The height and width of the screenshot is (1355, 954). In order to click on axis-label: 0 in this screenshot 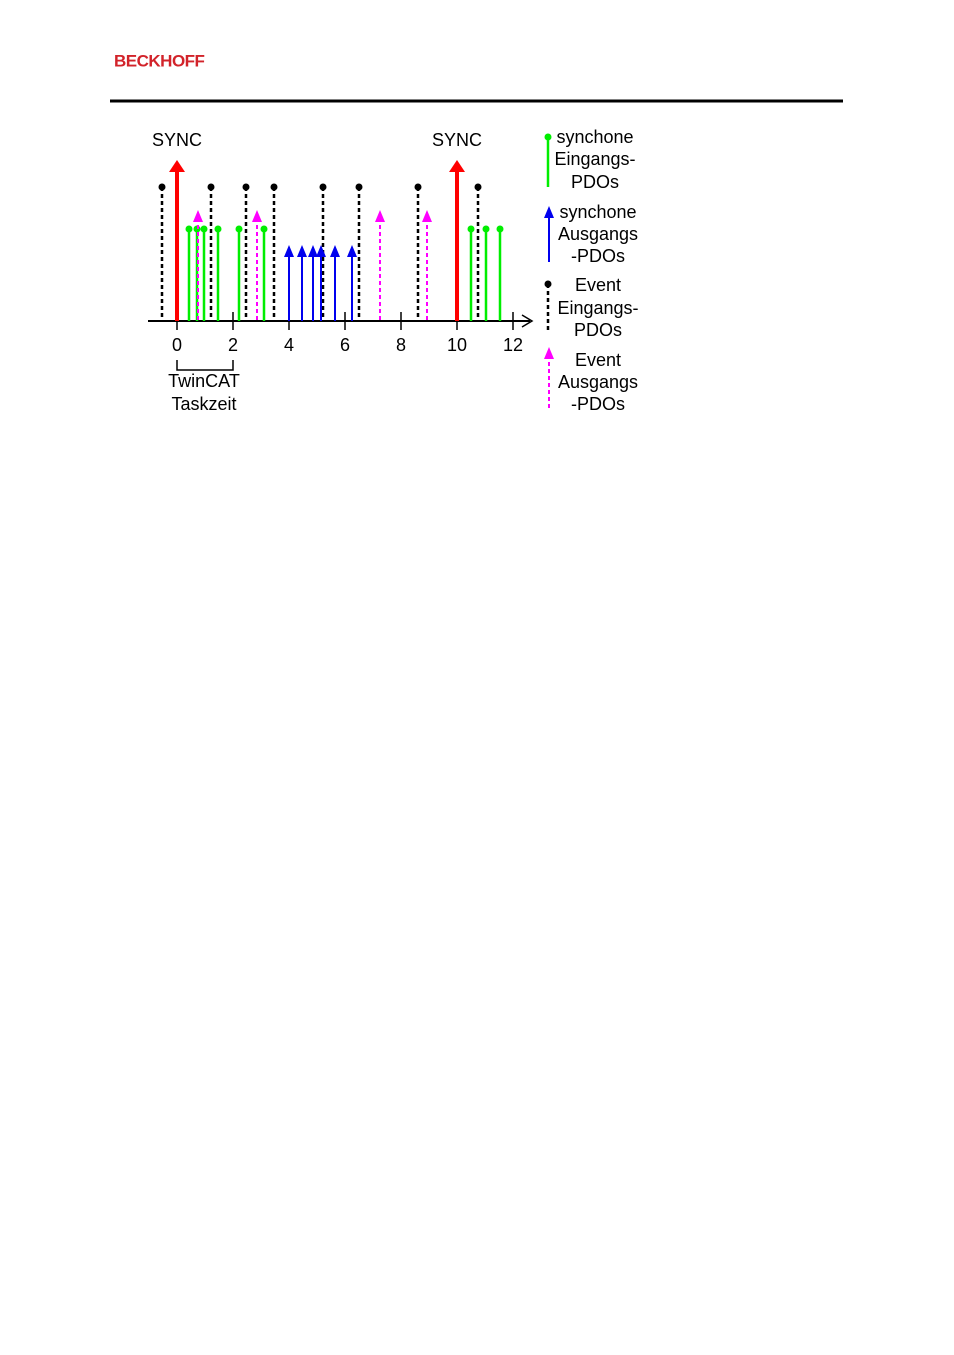, I will do `click(177, 345)`.